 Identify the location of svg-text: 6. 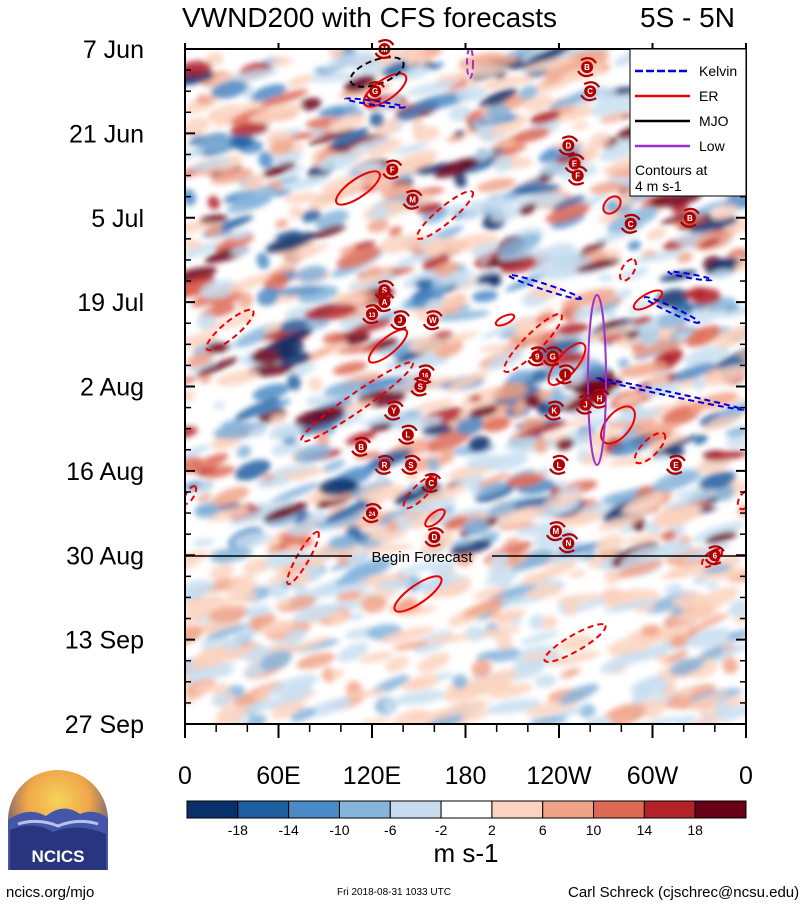
(715, 555).